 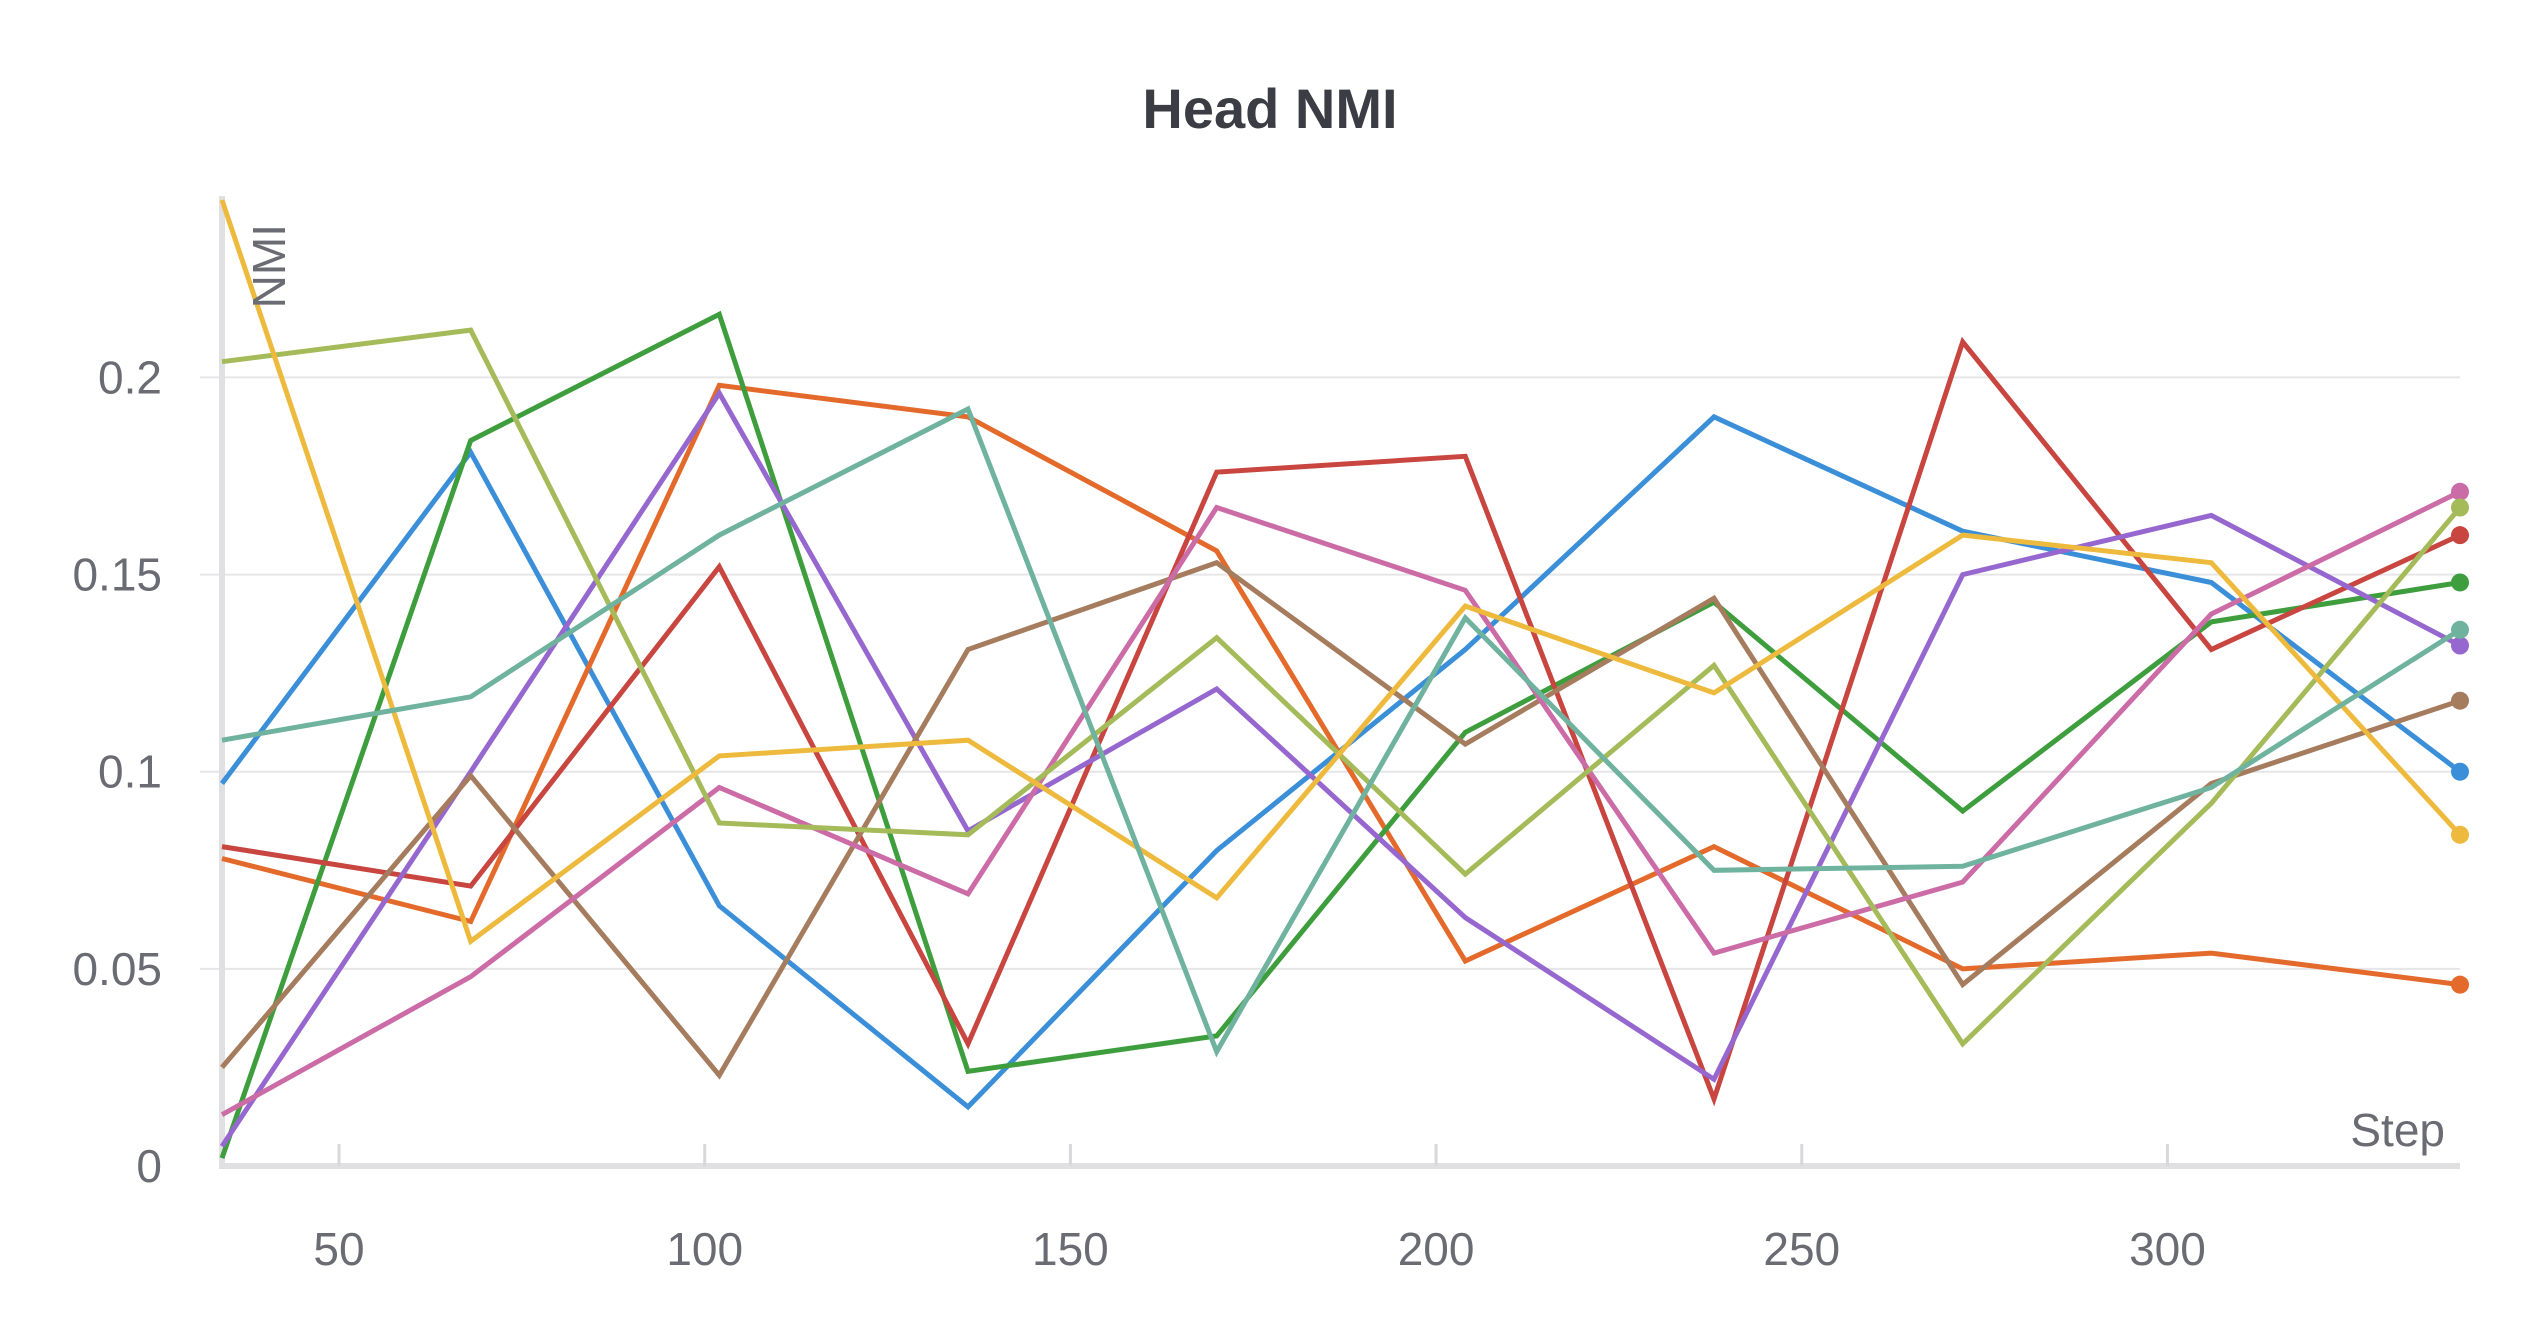 What do you see at coordinates (2397, 1130) in the screenshot?
I see `x-axis-title: Step` at bounding box center [2397, 1130].